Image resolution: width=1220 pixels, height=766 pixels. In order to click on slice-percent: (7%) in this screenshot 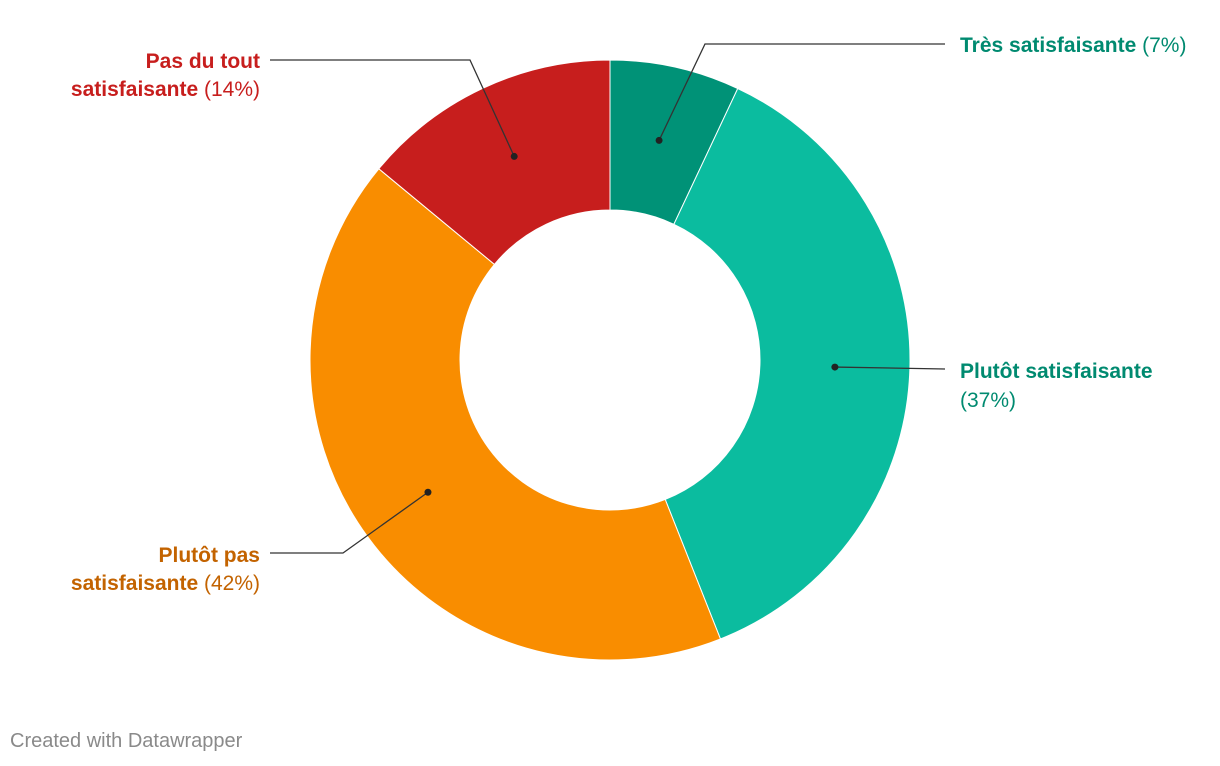, I will do `click(1161, 45)`.